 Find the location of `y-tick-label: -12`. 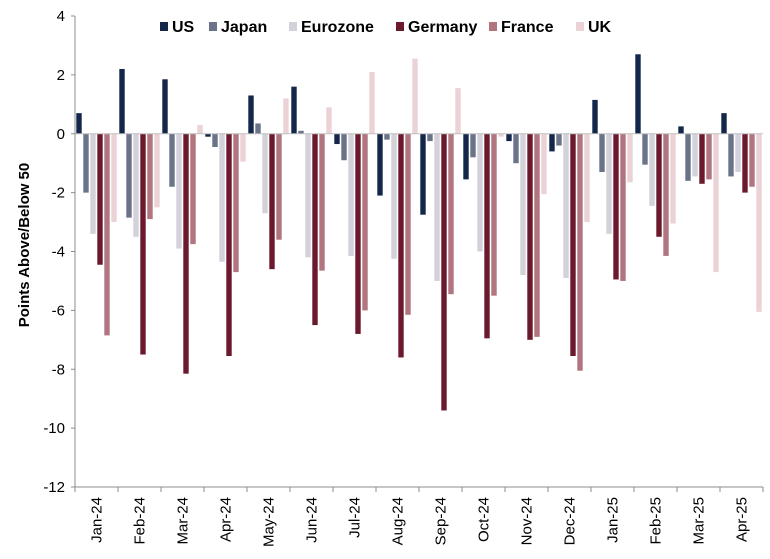

y-tick-label: -12 is located at coordinates (54, 487).